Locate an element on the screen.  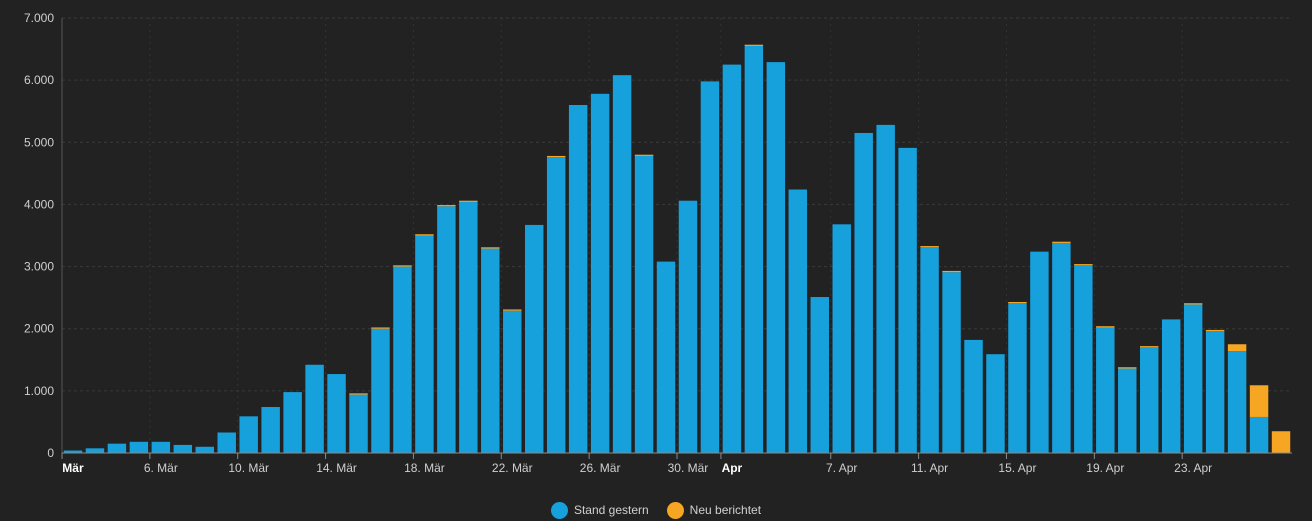
legend-item-stand-gestern: Stand gestern is located at coordinates (599, 510).